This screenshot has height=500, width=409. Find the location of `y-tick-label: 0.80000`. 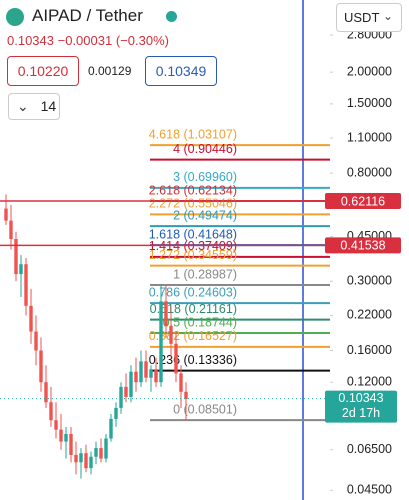

y-tick-label: 0.80000 is located at coordinates (369, 172).